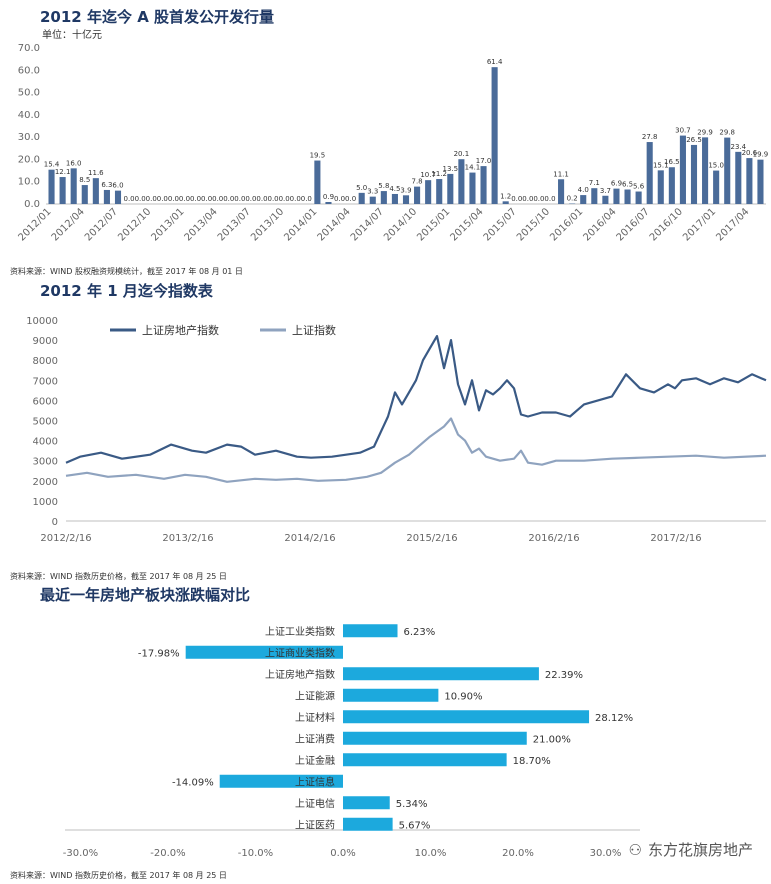 This screenshot has width=771, height=884. I want to click on x-tick-label: 2015/10, so click(533, 224).